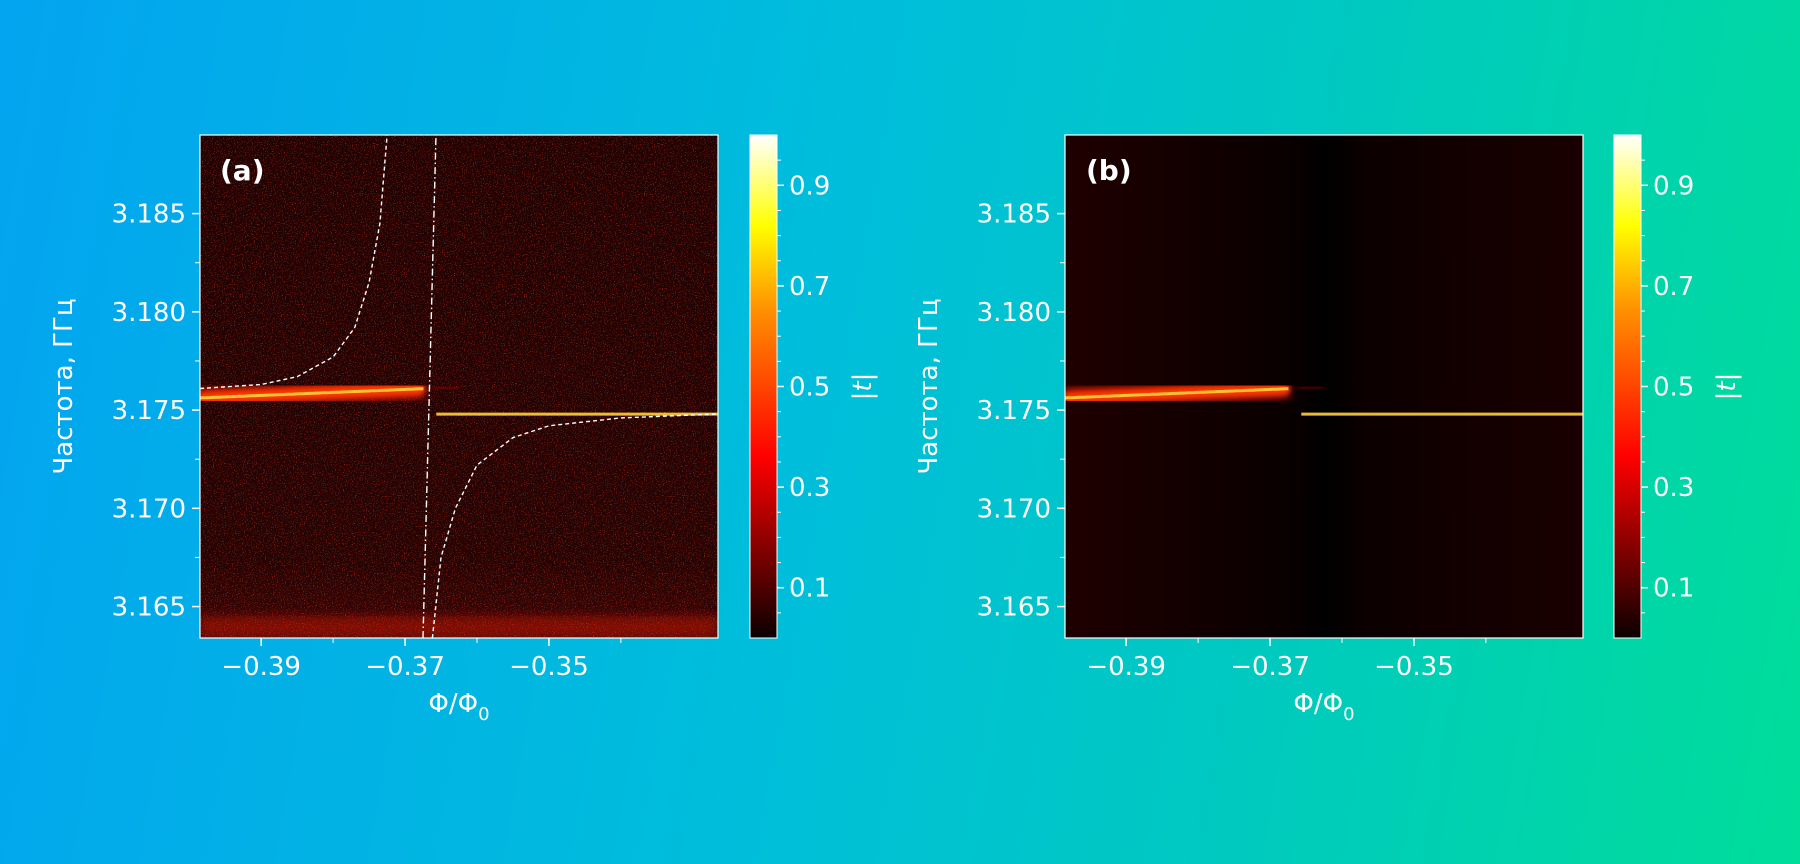 Image resolution: width=1800 pixels, height=864 pixels. Describe the element at coordinates (1109, 170) in the screenshot. I see `panel-label: (b)` at that location.